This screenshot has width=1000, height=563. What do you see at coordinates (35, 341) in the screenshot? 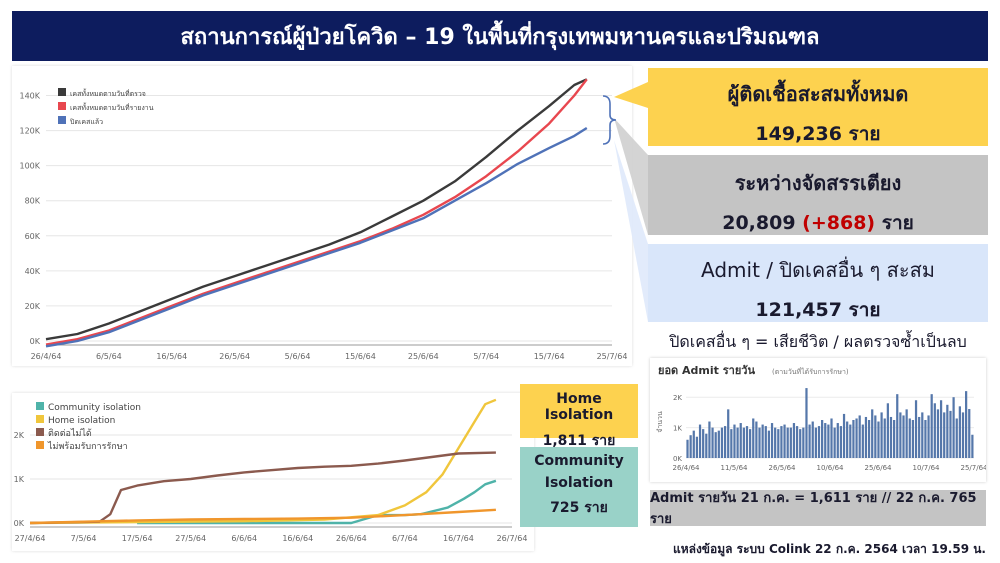
I see `y-tick-label: 0K` at bounding box center [35, 341].